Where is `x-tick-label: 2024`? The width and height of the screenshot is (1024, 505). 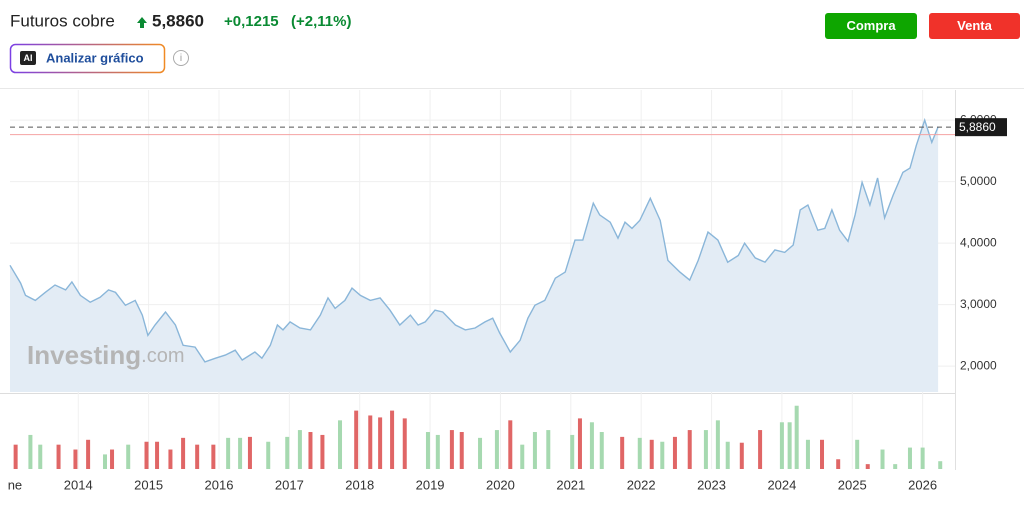 x-tick-label: 2024 is located at coordinates (781, 484).